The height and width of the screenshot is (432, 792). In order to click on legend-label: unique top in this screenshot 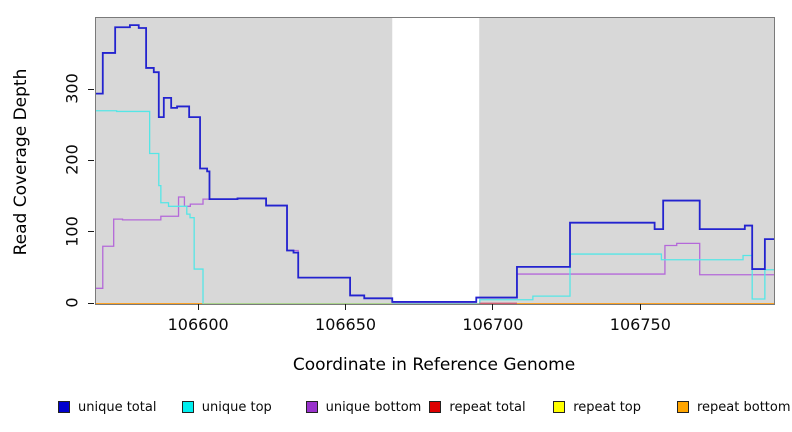, I will do `click(236, 407)`.